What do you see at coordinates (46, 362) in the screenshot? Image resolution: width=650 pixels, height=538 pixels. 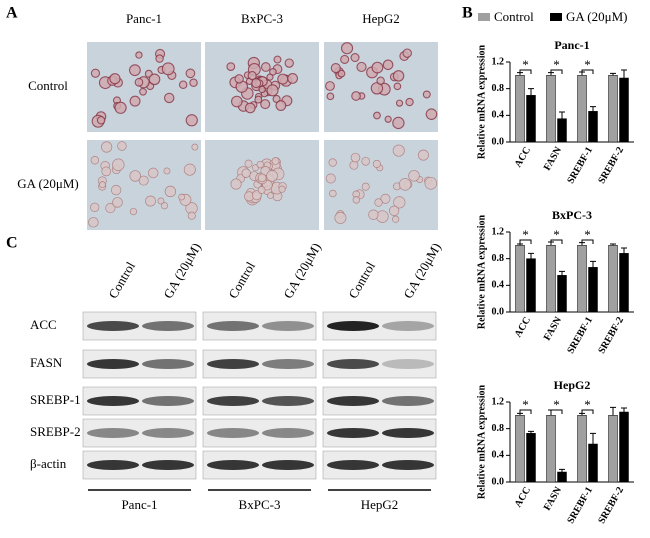 I see `protein-label: FASN` at bounding box center [46, 362].